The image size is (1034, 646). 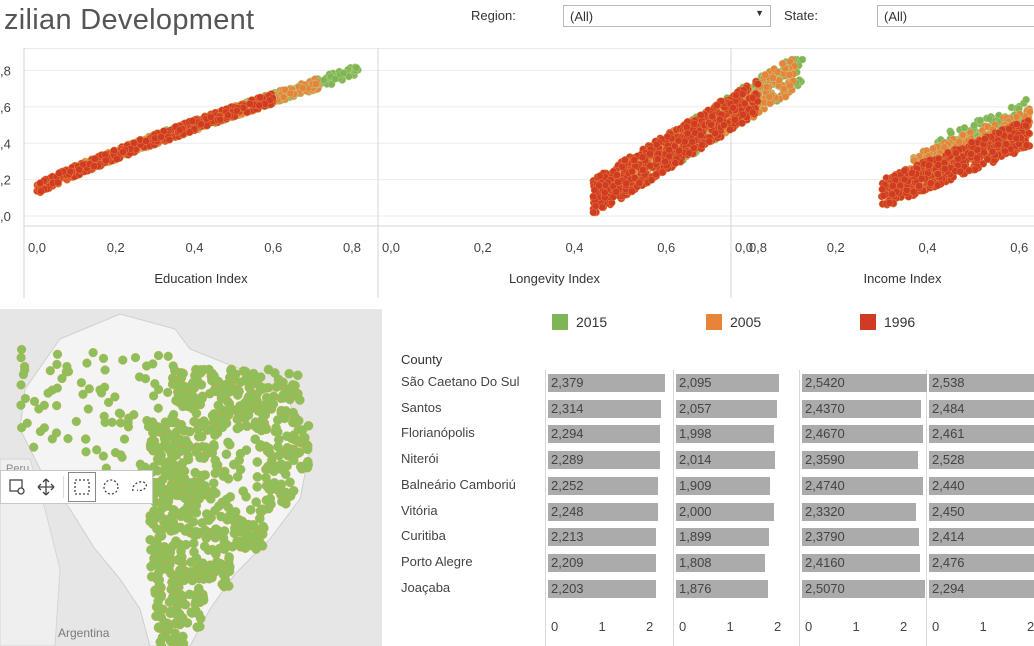 What do you see at coordinates (111, 487) in the screenshot?
I see `radial-select-icon` at bounding box center [111, 487].